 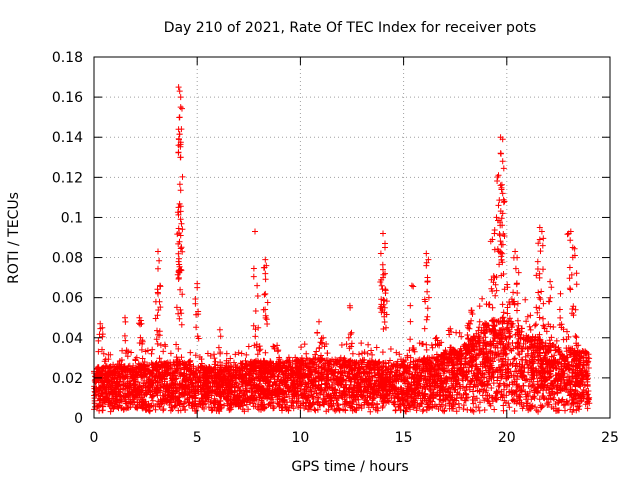 I want to click on y-tick-label: 0.02, so click(x=67, y=379).